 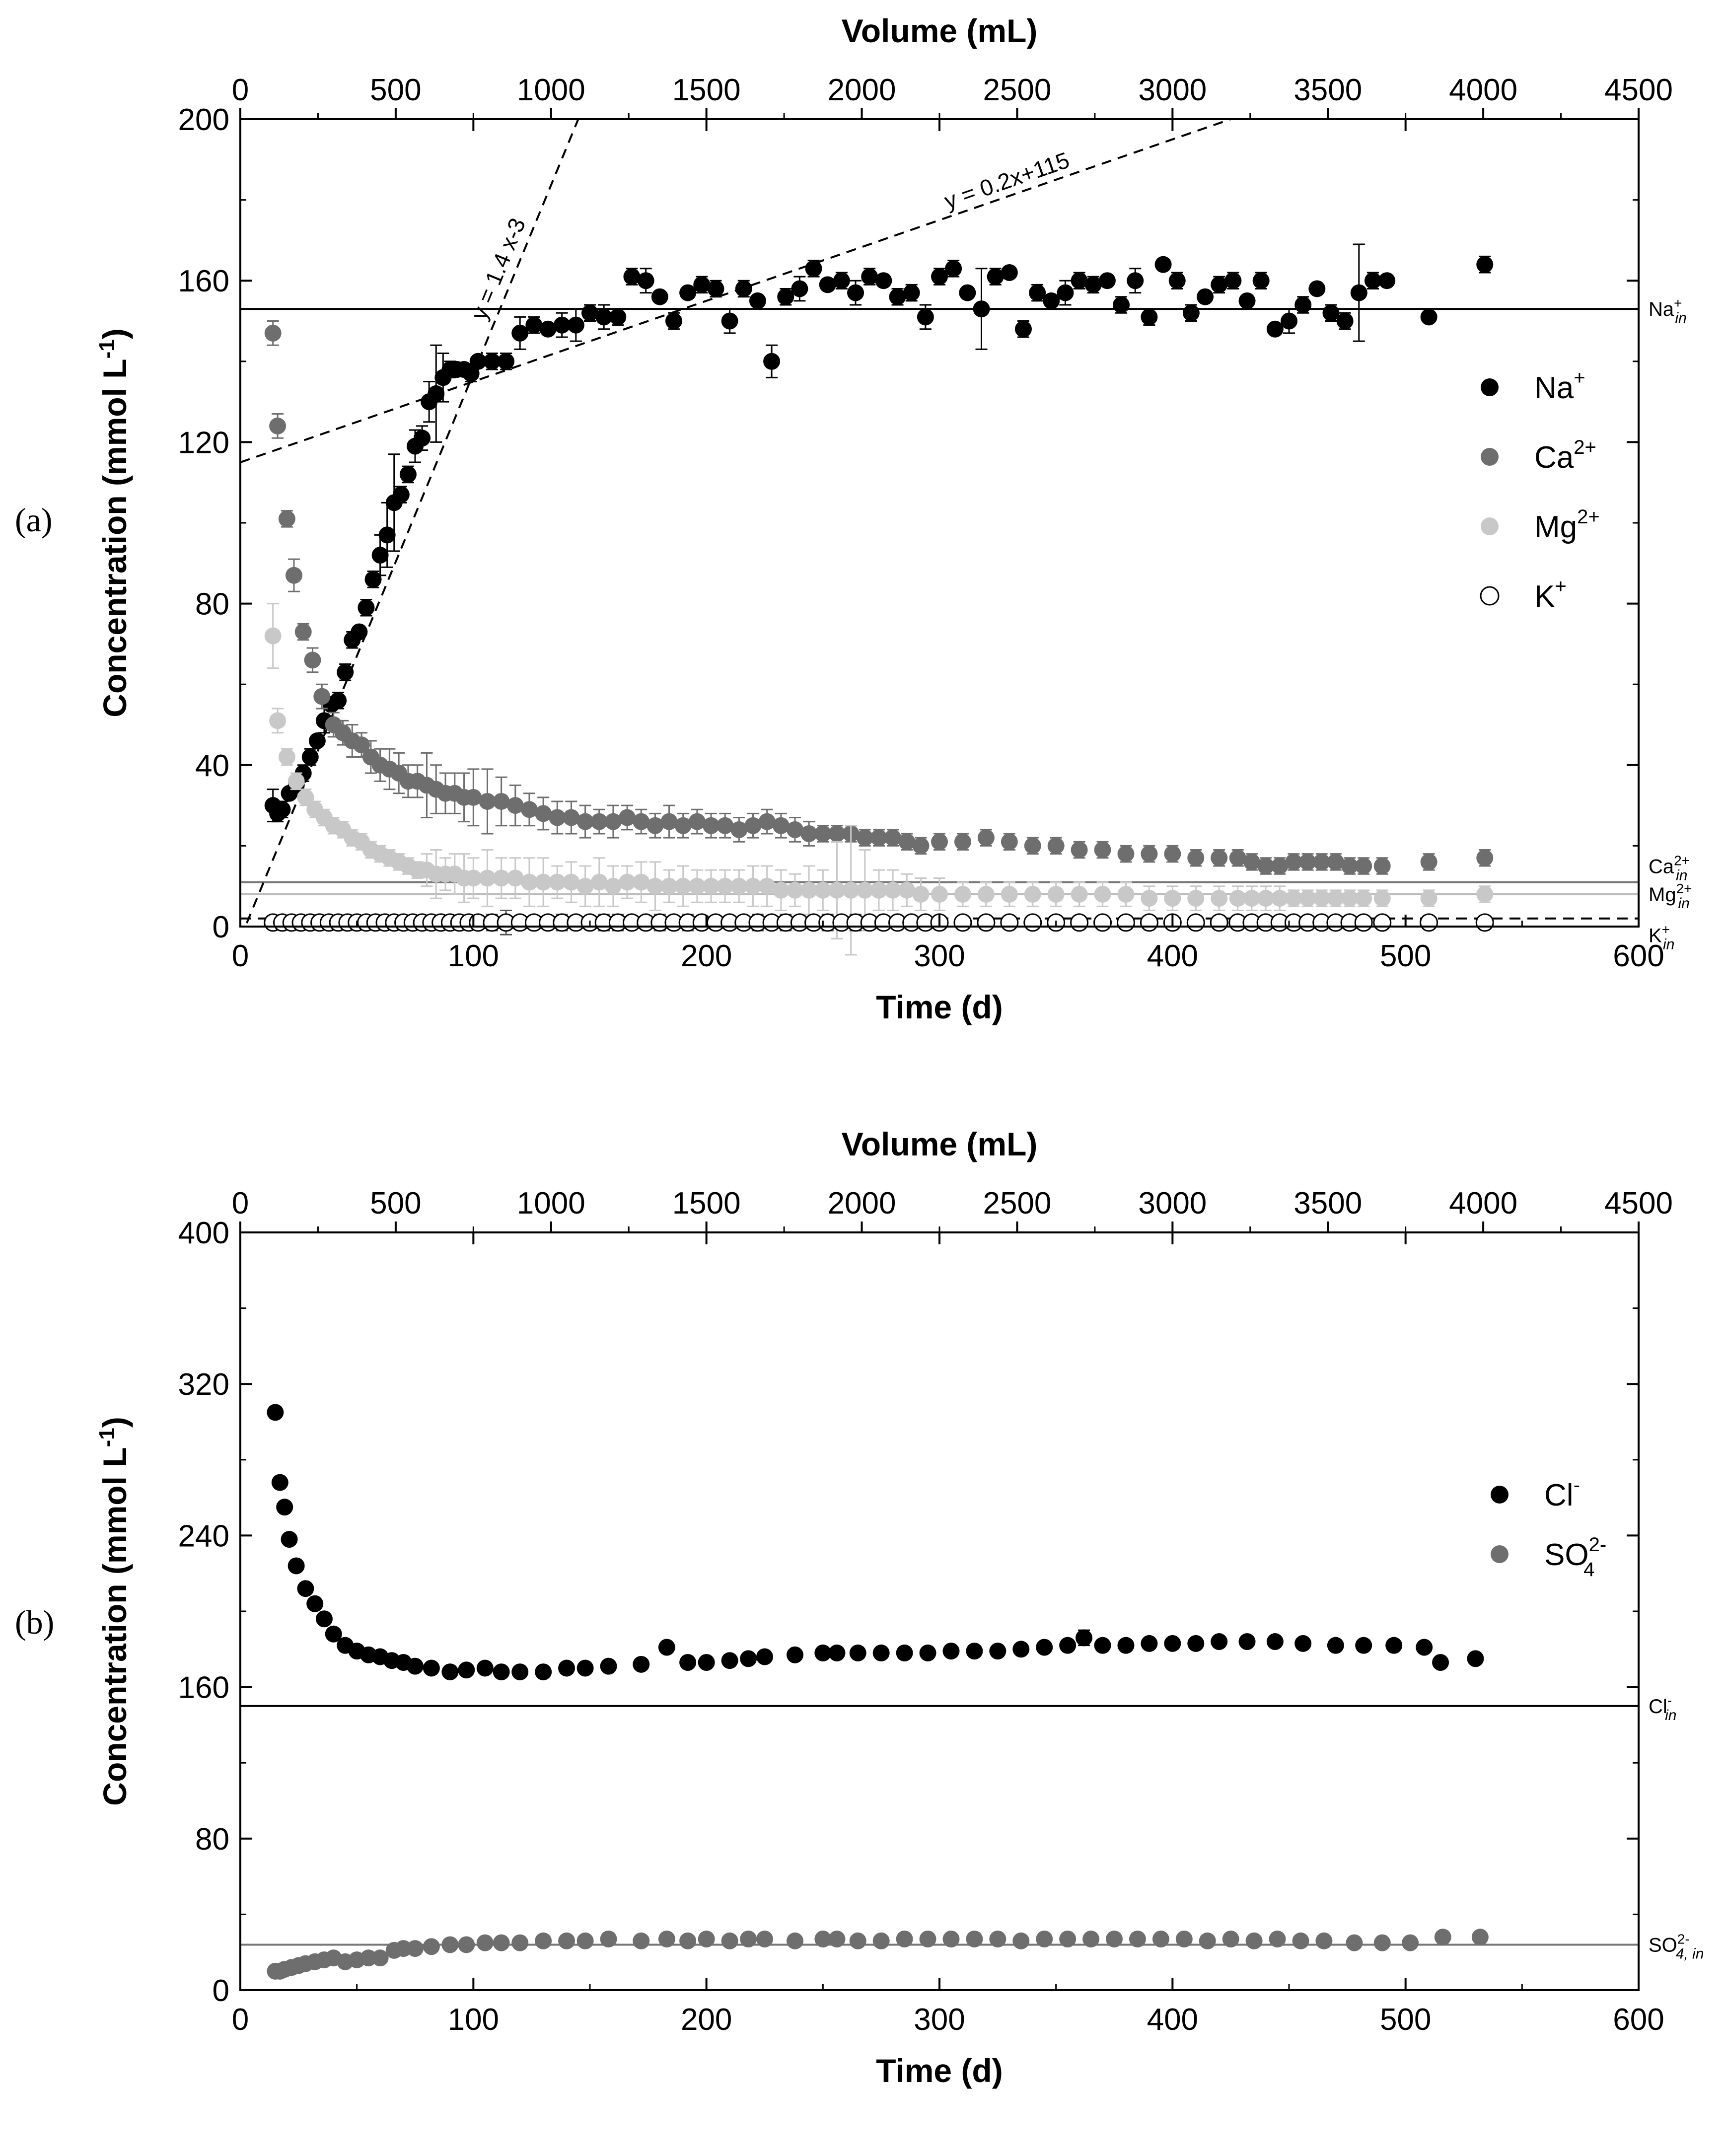 What do you see at coordinates (1662, 867) in the screenshot?
I see `reference-label-base: Ca` at bounding box center [1662, 867].